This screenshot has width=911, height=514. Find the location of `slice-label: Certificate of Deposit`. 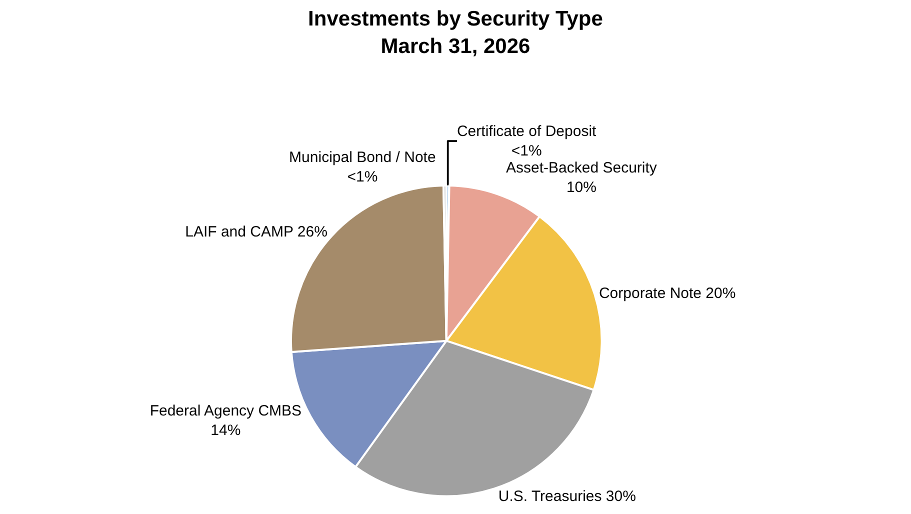

slice-label: Certificate of Deposit is located at coordinates (527, 131).